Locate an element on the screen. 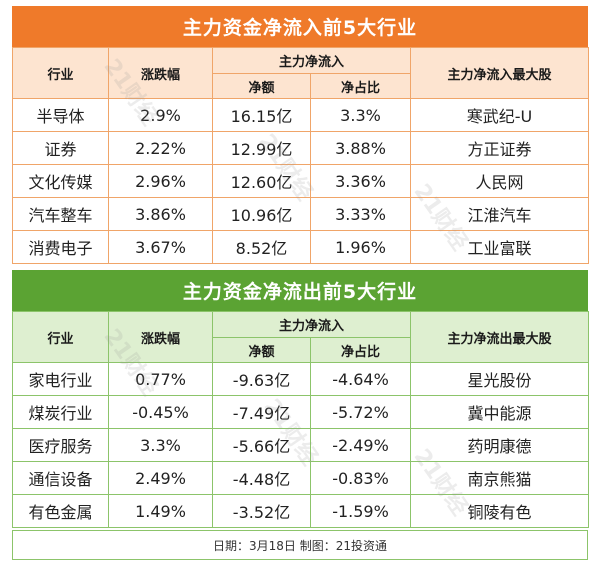 The height and width of the screenshot is (569, 600). outflow-title: 主力资金净流出前5大行业 is located at coordinates (300, 292).